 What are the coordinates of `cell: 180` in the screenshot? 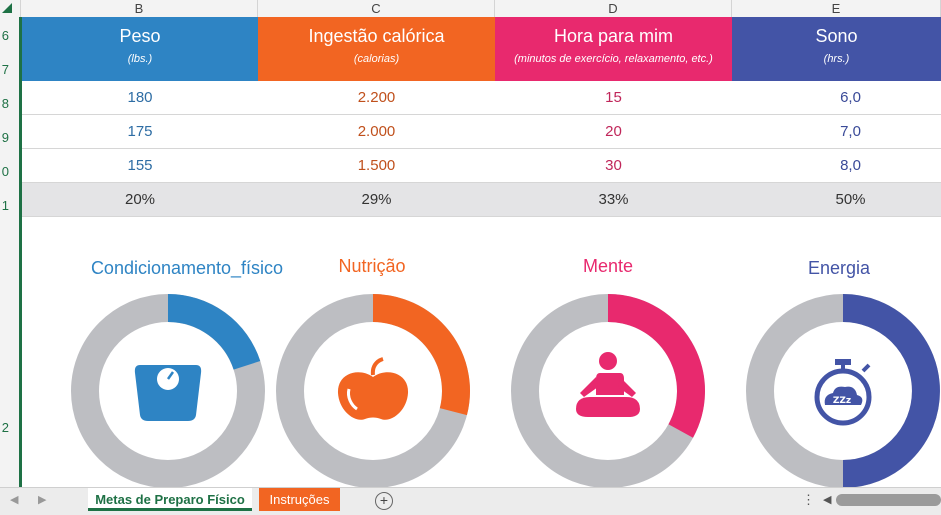 It's located at (140, 97).